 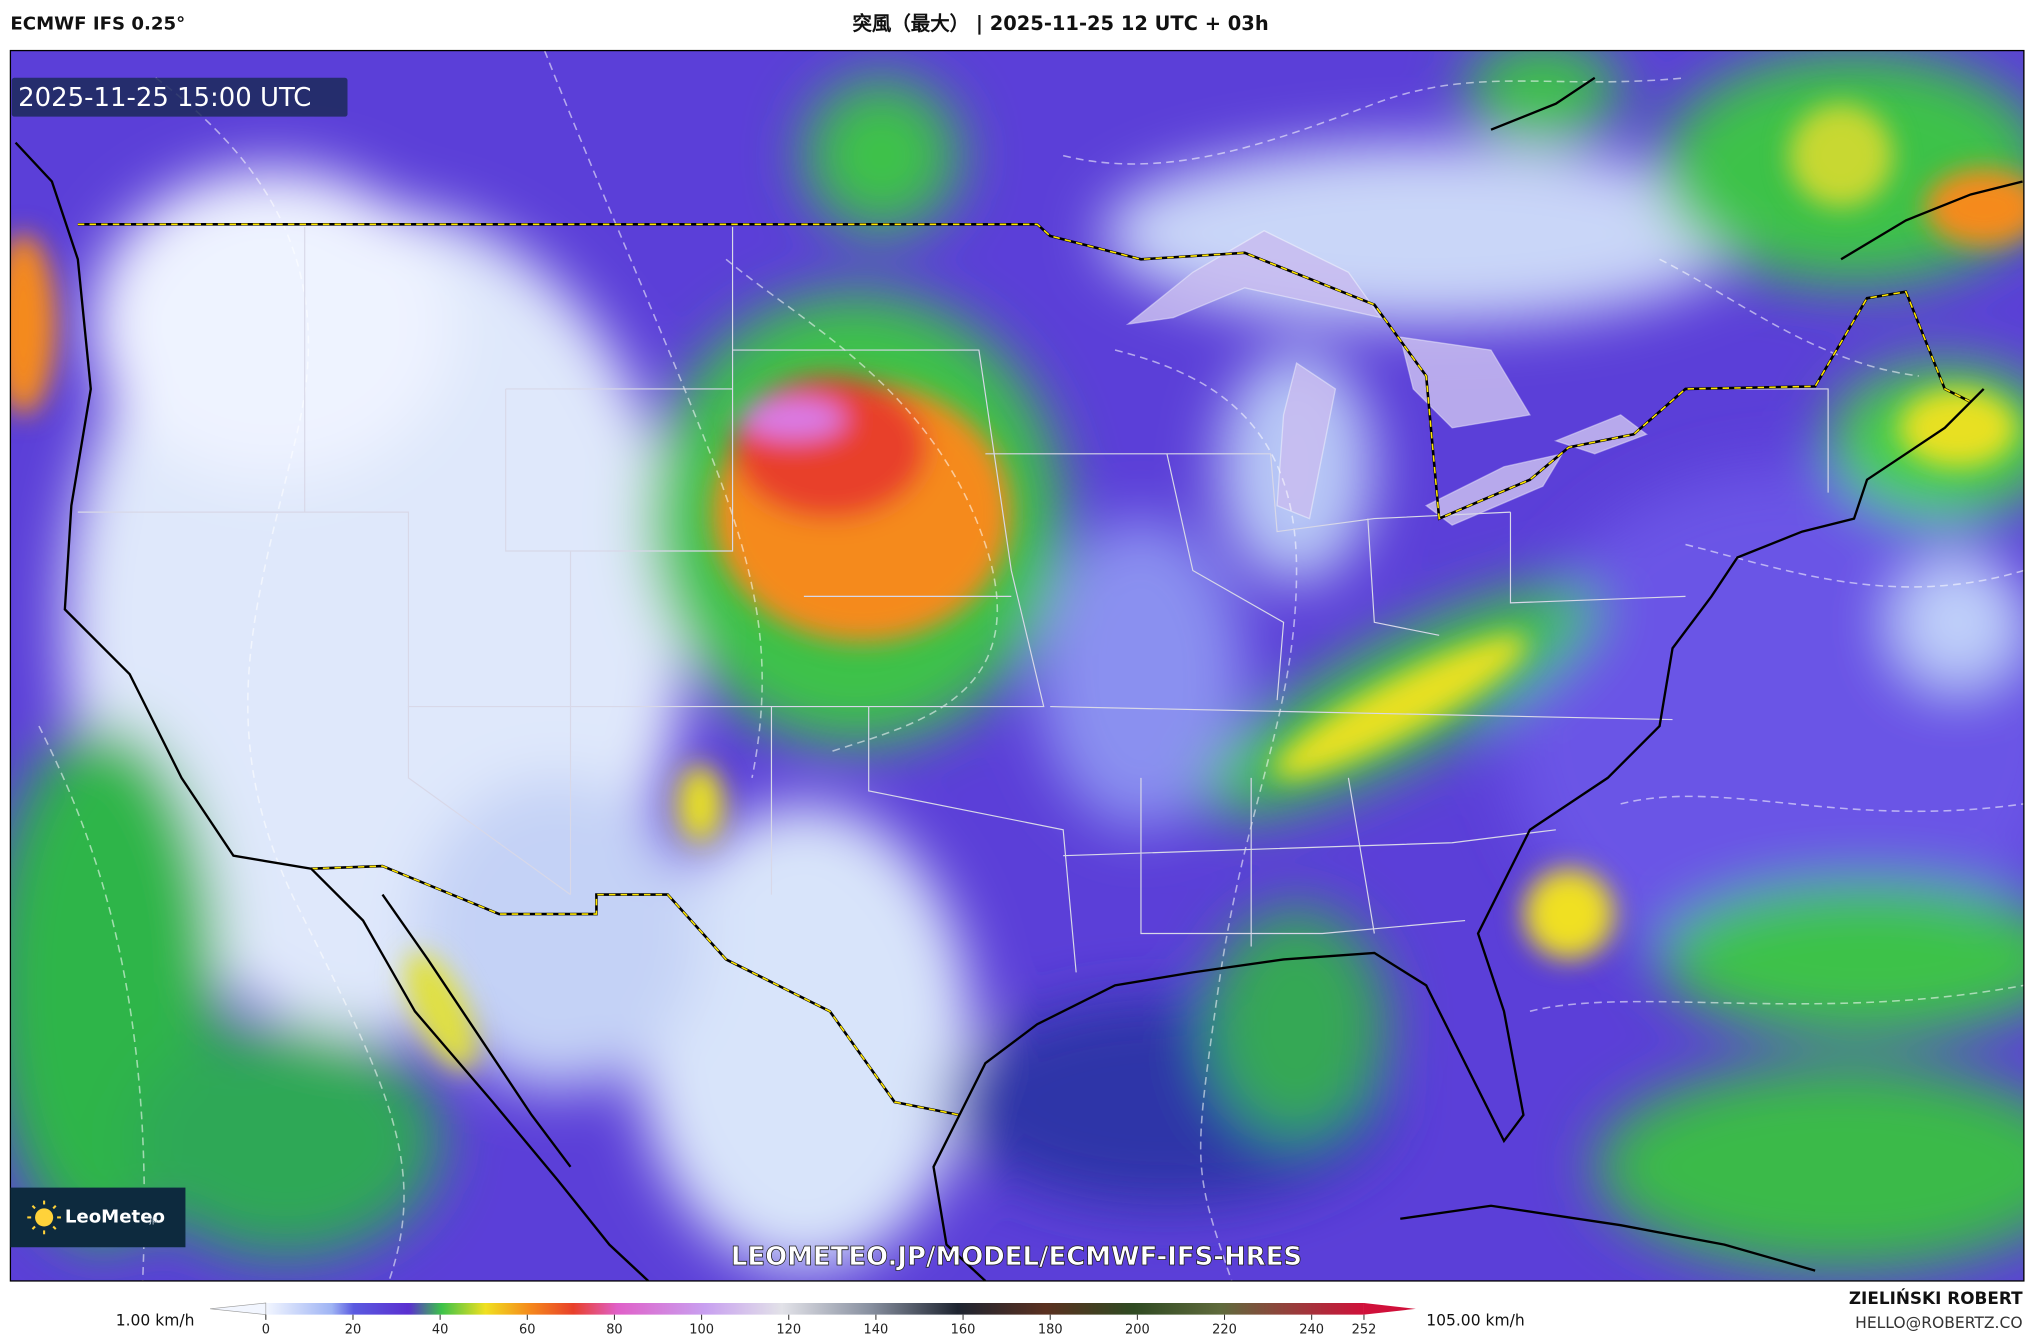 What do you see at coordinates (155, 1321) in the screenshot?
I see `colorbar-min-label: 1.00 km/h` at bounding box center [155, 1321].